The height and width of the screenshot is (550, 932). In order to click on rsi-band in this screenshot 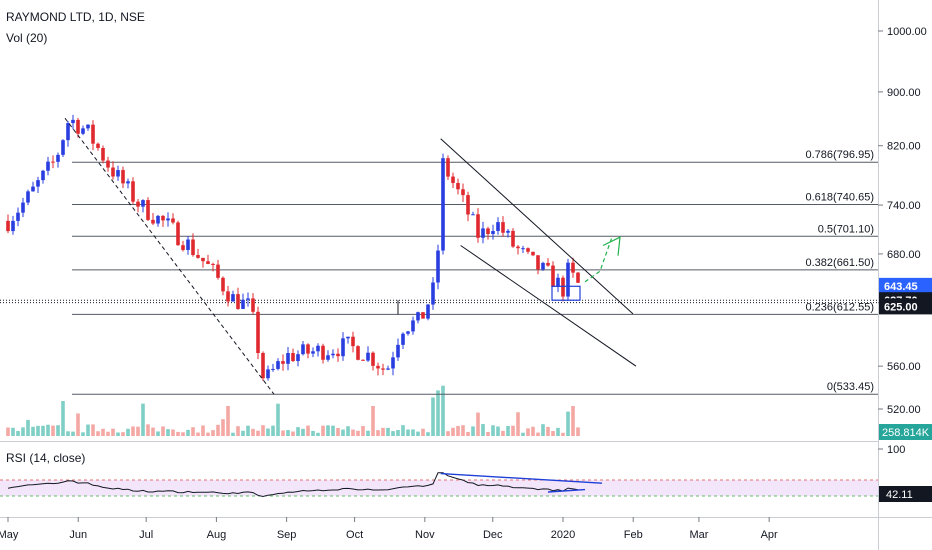, I will do `click(439, 488)`.